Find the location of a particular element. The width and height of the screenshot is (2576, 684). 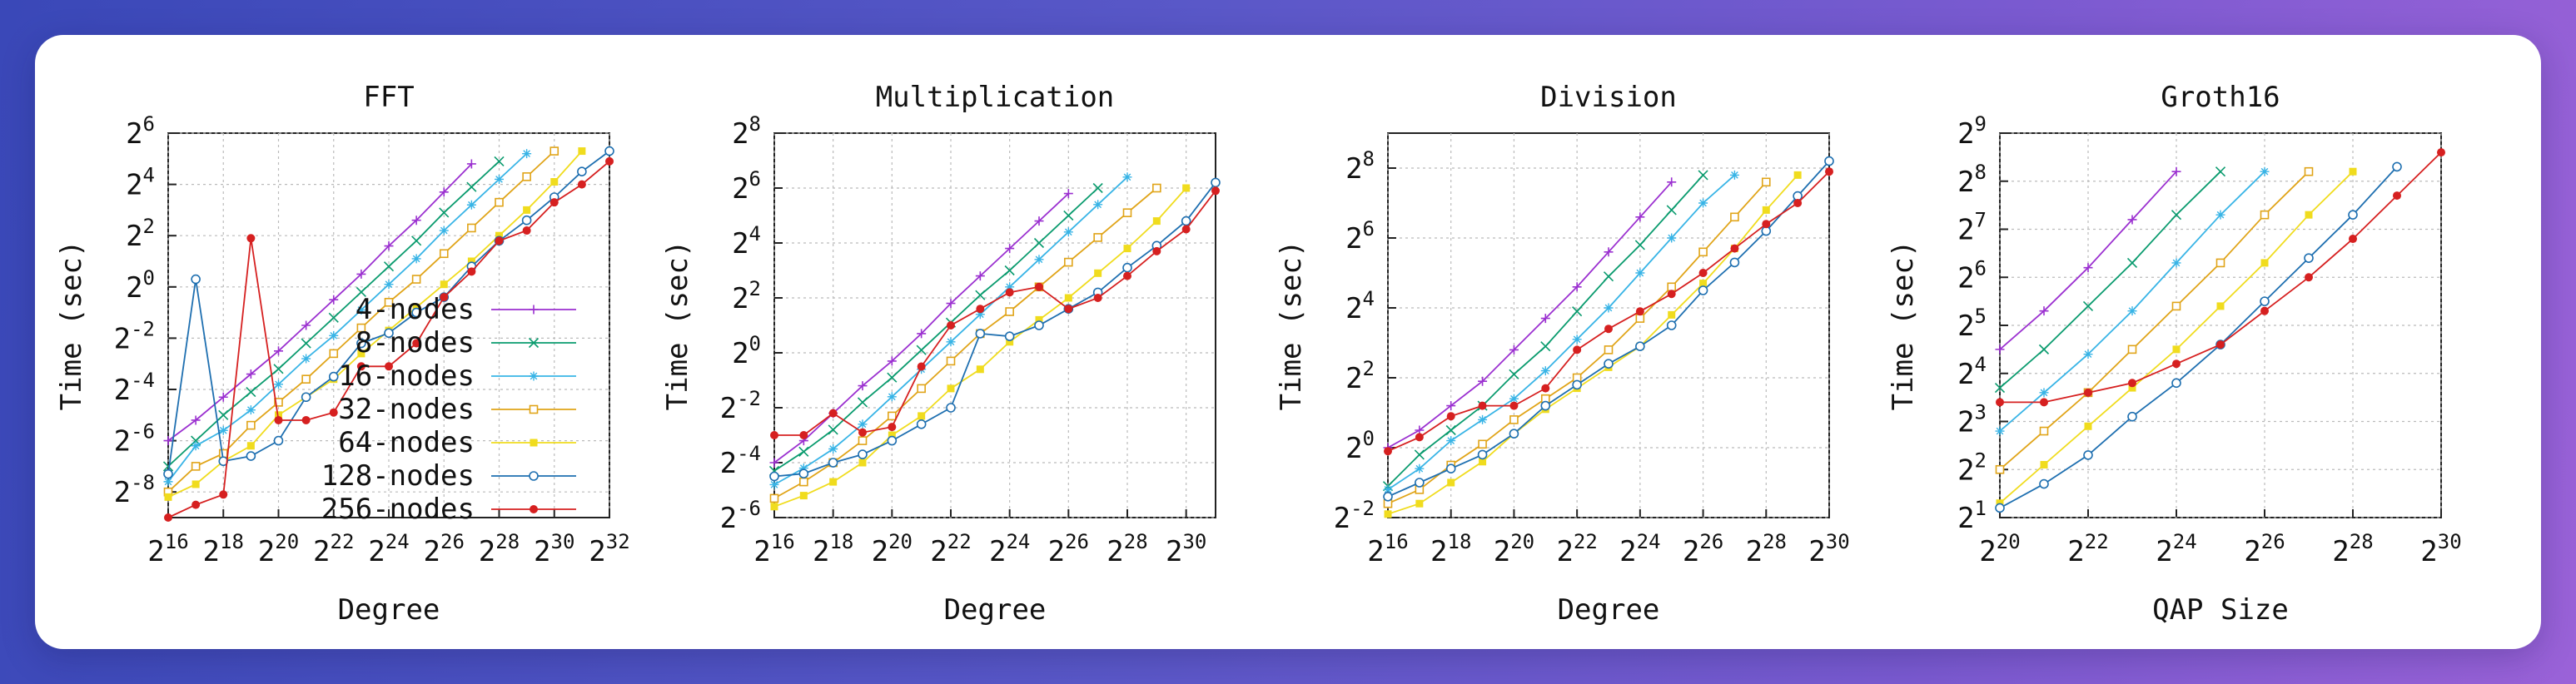

series-128-nodes is located at coordinates (995, 329).